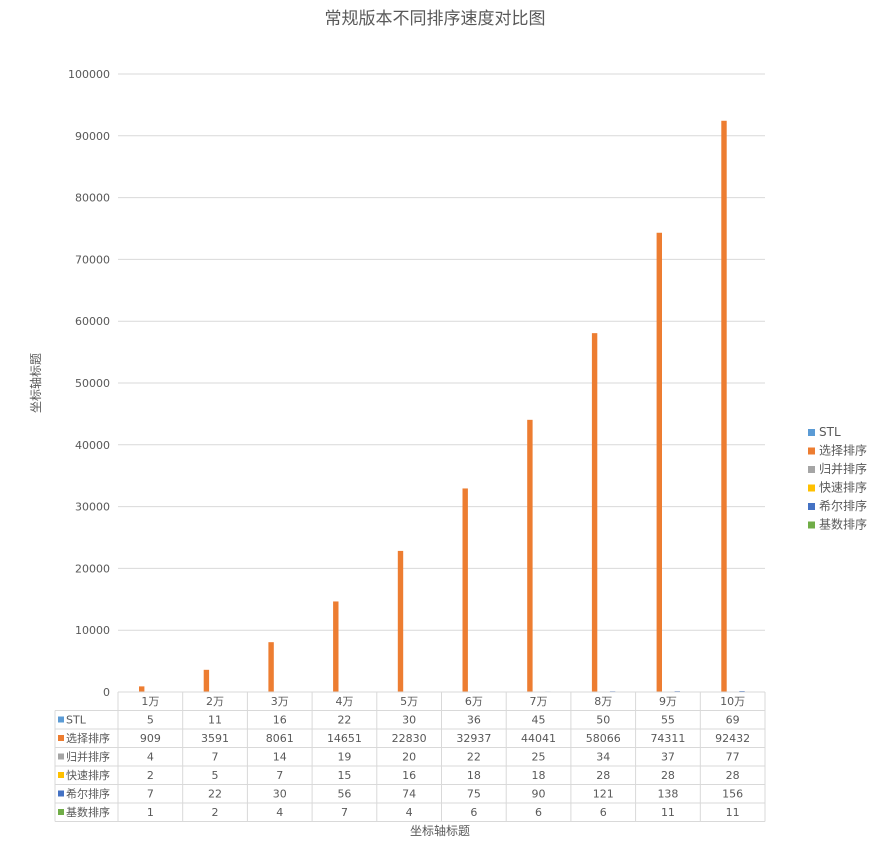 This screenshot has width=875, height=849. I want to click on table-cell: 44041, so click(538, 738).